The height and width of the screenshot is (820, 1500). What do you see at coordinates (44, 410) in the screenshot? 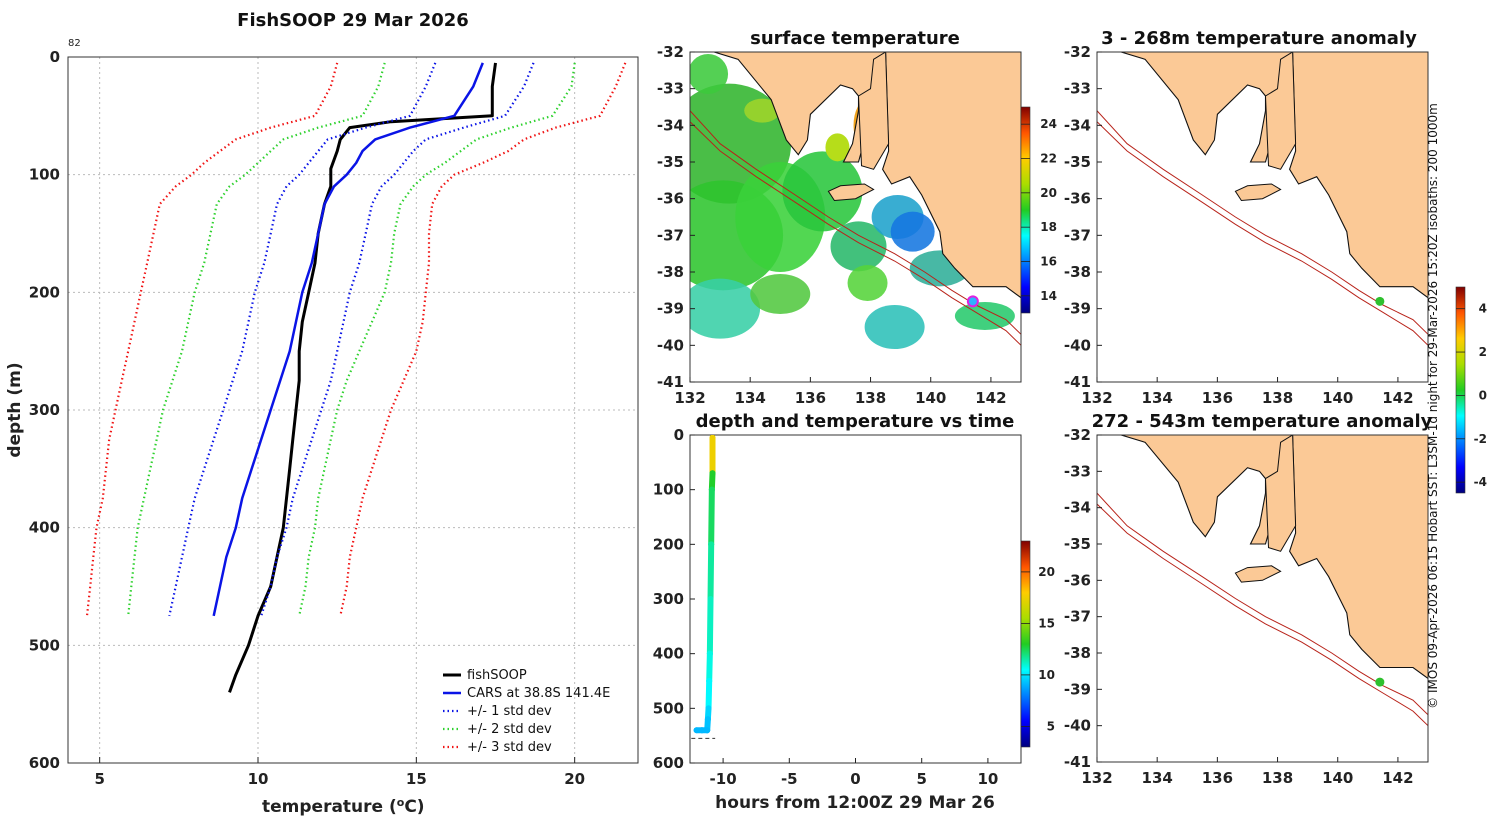
I see `profile-ytick-label: 300` at bounding box center [44, 410].